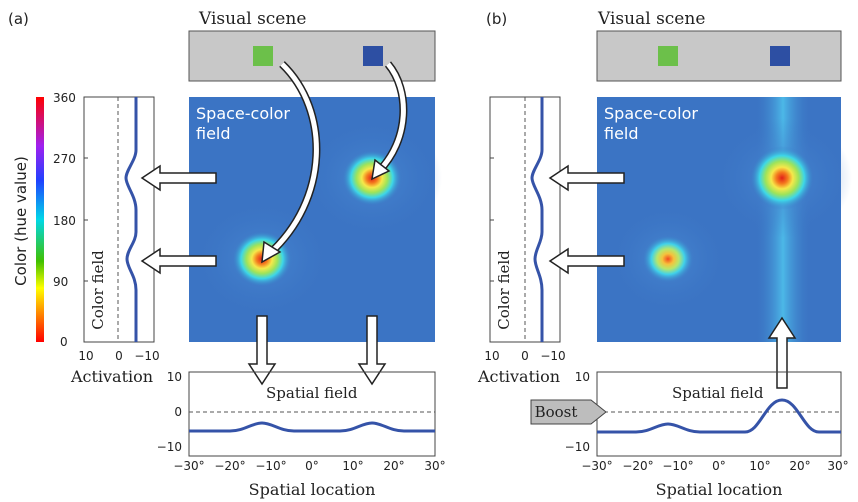 Image resolution: width=858 pixels, height=502 pixels. What do you see at coordinates (719, 56) in the screenshot?
I see `panel-b-visual-scene` at bounding box center [719, 56].